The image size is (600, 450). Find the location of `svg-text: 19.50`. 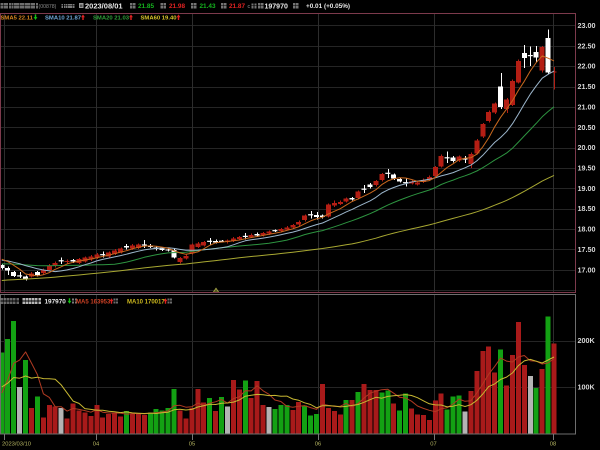

svg-text: 19.50 is located at coordinates (587, 168).